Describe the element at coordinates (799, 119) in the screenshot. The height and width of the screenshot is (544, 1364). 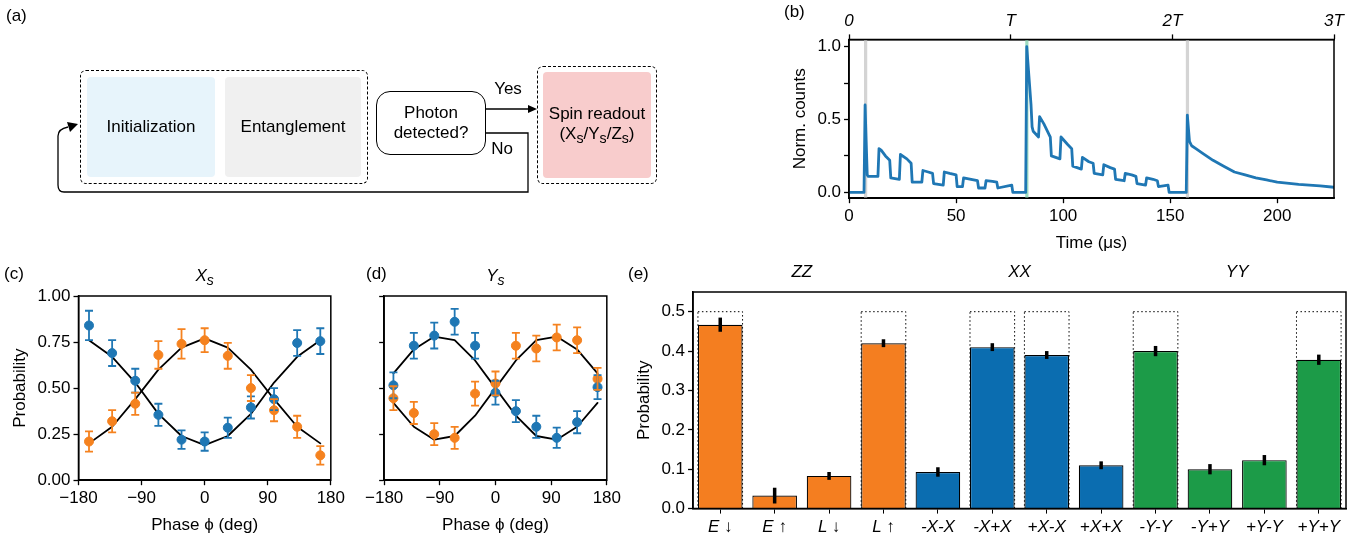
I see `y-axis-title: Norm. counts` at that location.